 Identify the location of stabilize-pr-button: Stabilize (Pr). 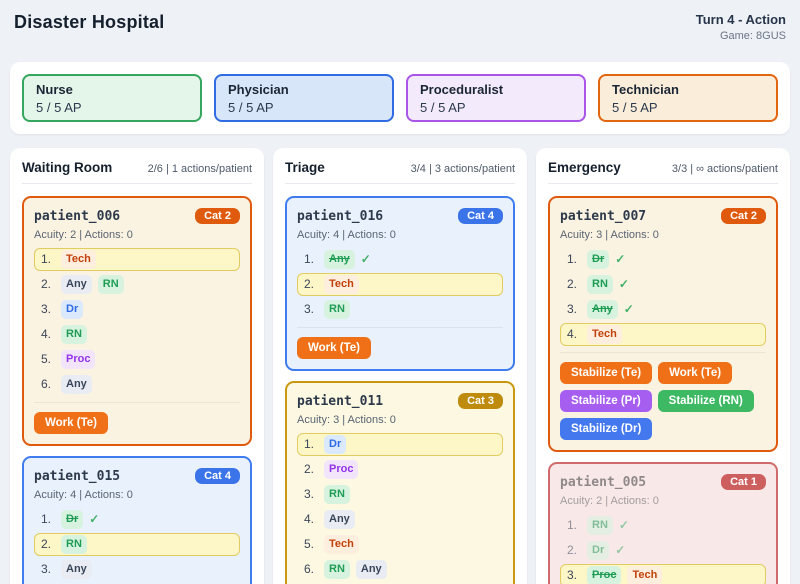
(606, 401).